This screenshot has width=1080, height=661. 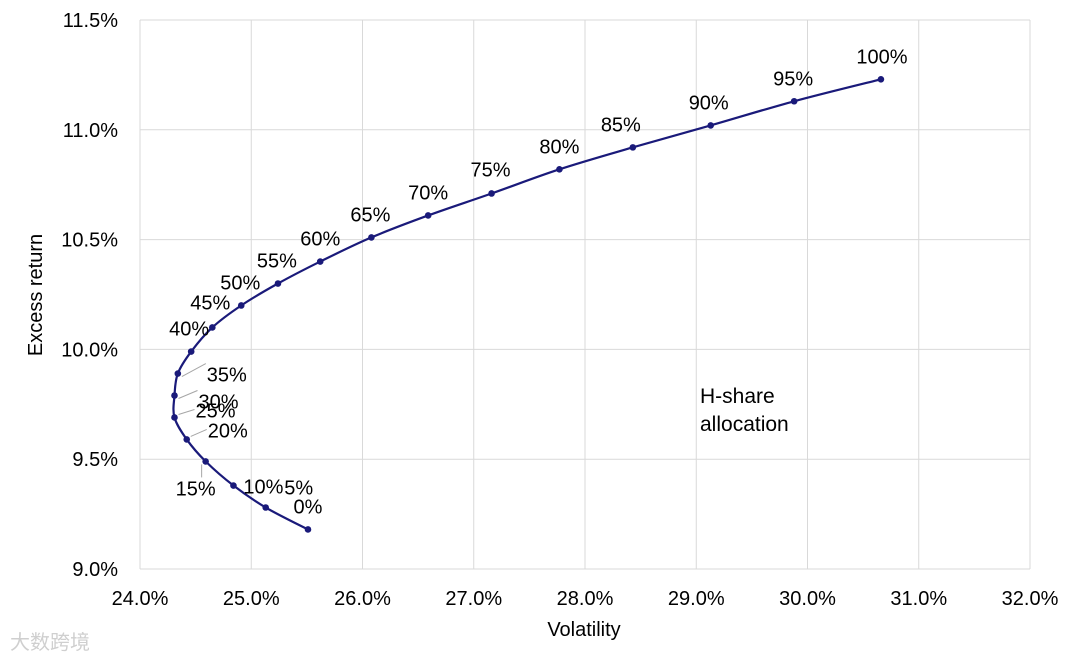 What do you see at coordinates (90, 21) in the screenshot?
I see `y-tick-label: 11.5%` at bounding box center [90, 21].